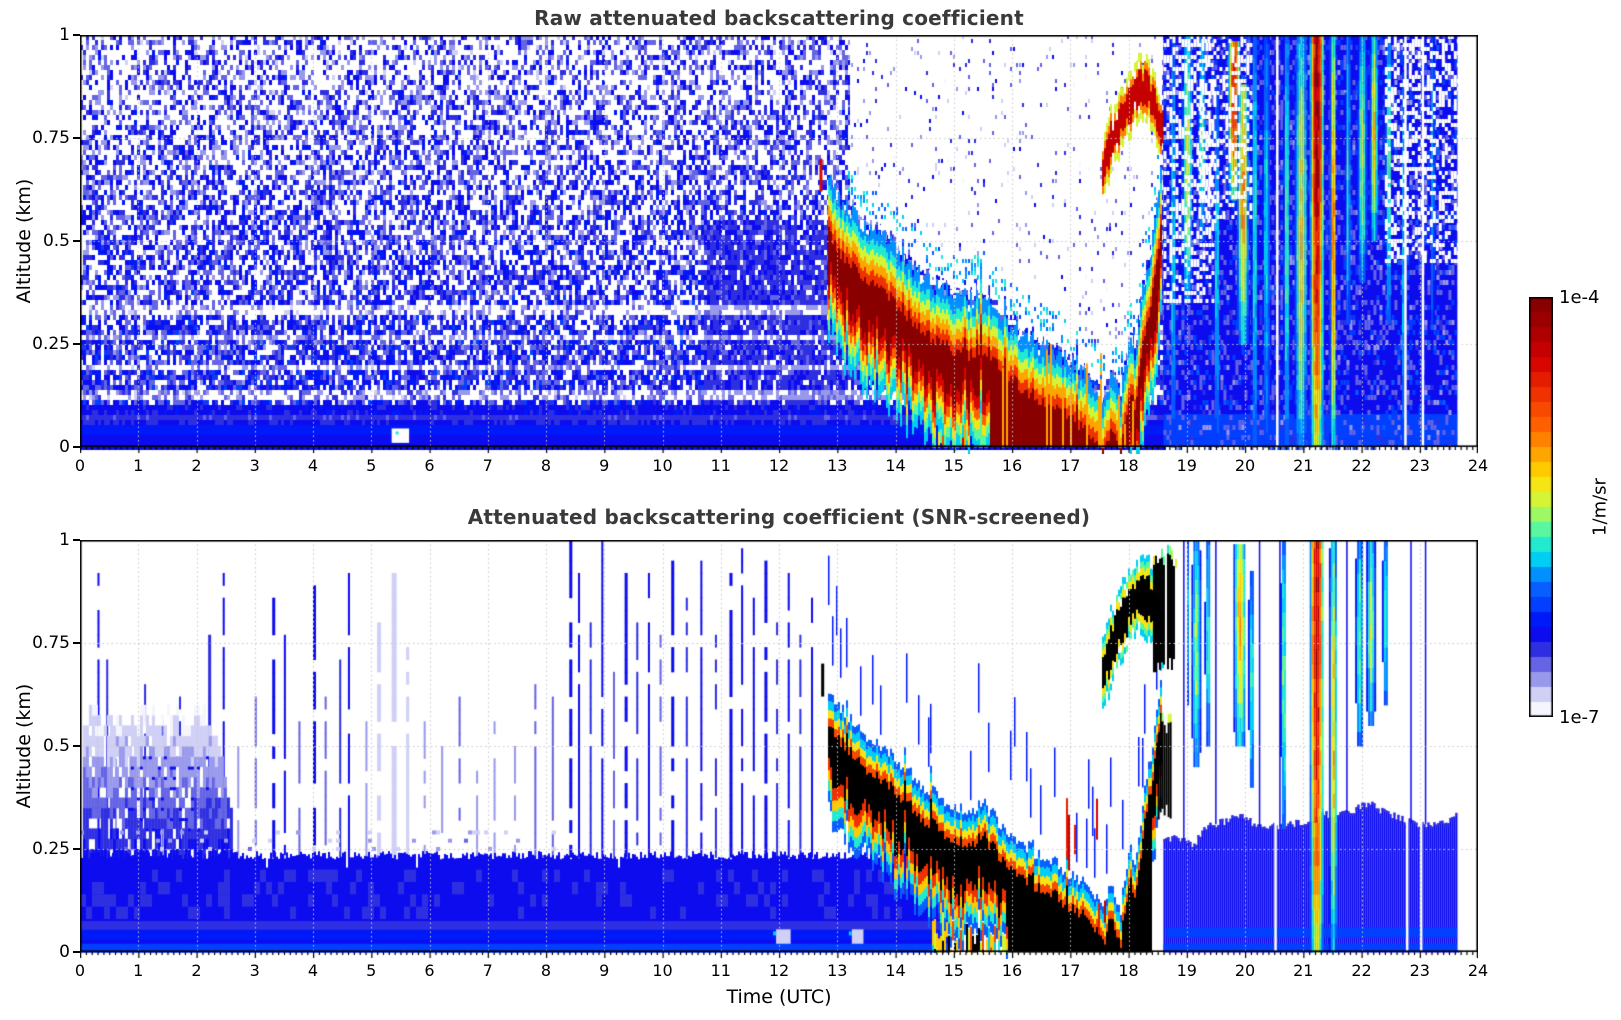 The image size is (1621, 1020). Describe the element at coordinates (1600, 507) in the screenshot. I see `colorbar-unit-label: 1/m/sr` at that location.